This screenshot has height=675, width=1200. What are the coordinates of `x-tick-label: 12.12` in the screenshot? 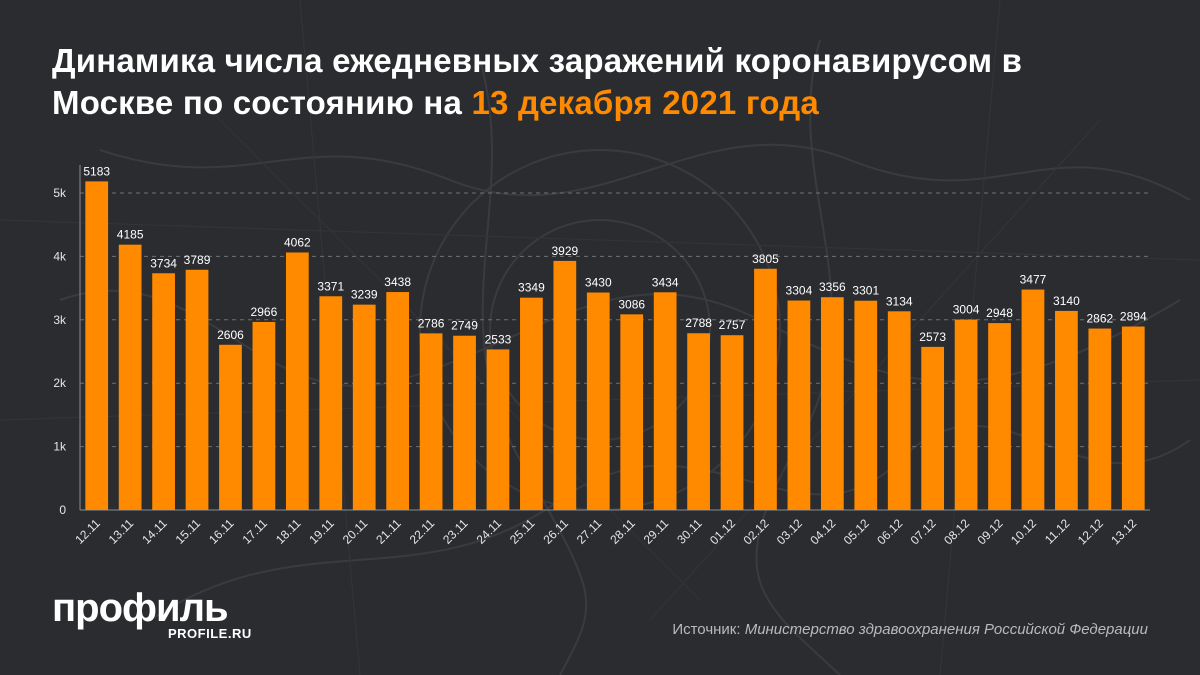 It's located at (1090, 531).